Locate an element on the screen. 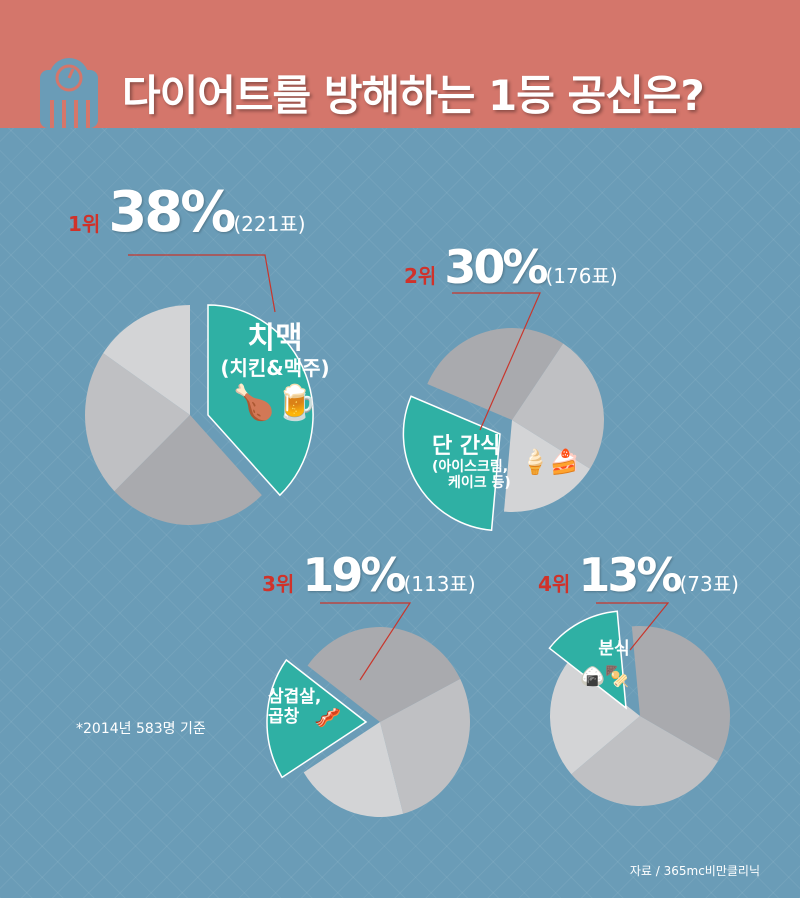 The width and height of the screenshot is (800, 898). slice-label-4: 분식 is located at coordinates (614, 649).